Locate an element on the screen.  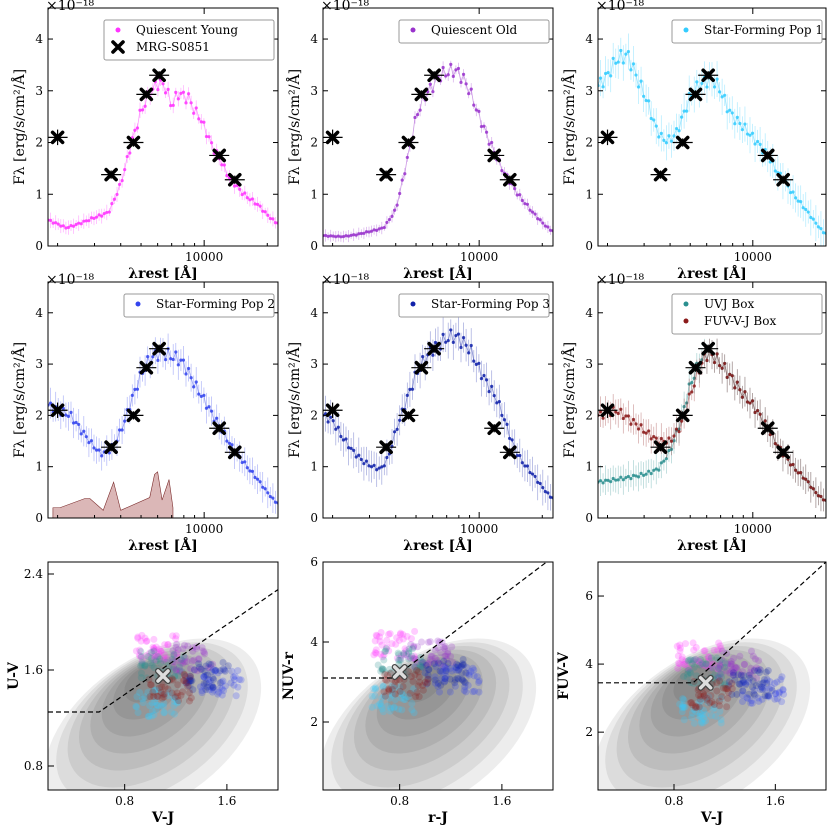
density-contour is located at coordinates (696, 690).